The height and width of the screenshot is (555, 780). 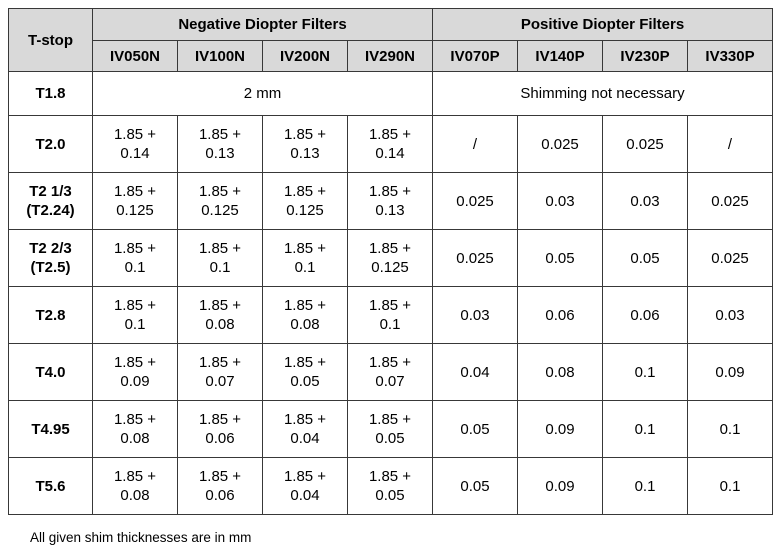 What do you see at coordinates (135, 372) in the screenshot?
I see `data-cell: 1.85 + 0.09` at bounding box center [135, 372].